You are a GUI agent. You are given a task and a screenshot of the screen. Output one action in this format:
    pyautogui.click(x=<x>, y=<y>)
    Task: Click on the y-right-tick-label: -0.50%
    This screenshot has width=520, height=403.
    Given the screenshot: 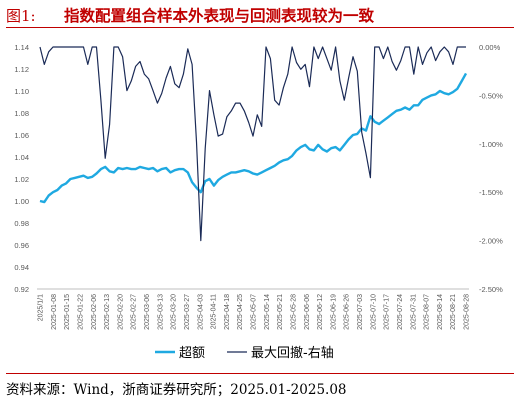 What is the action you would take?
    pyautogui.click(x=491, y=95)
    